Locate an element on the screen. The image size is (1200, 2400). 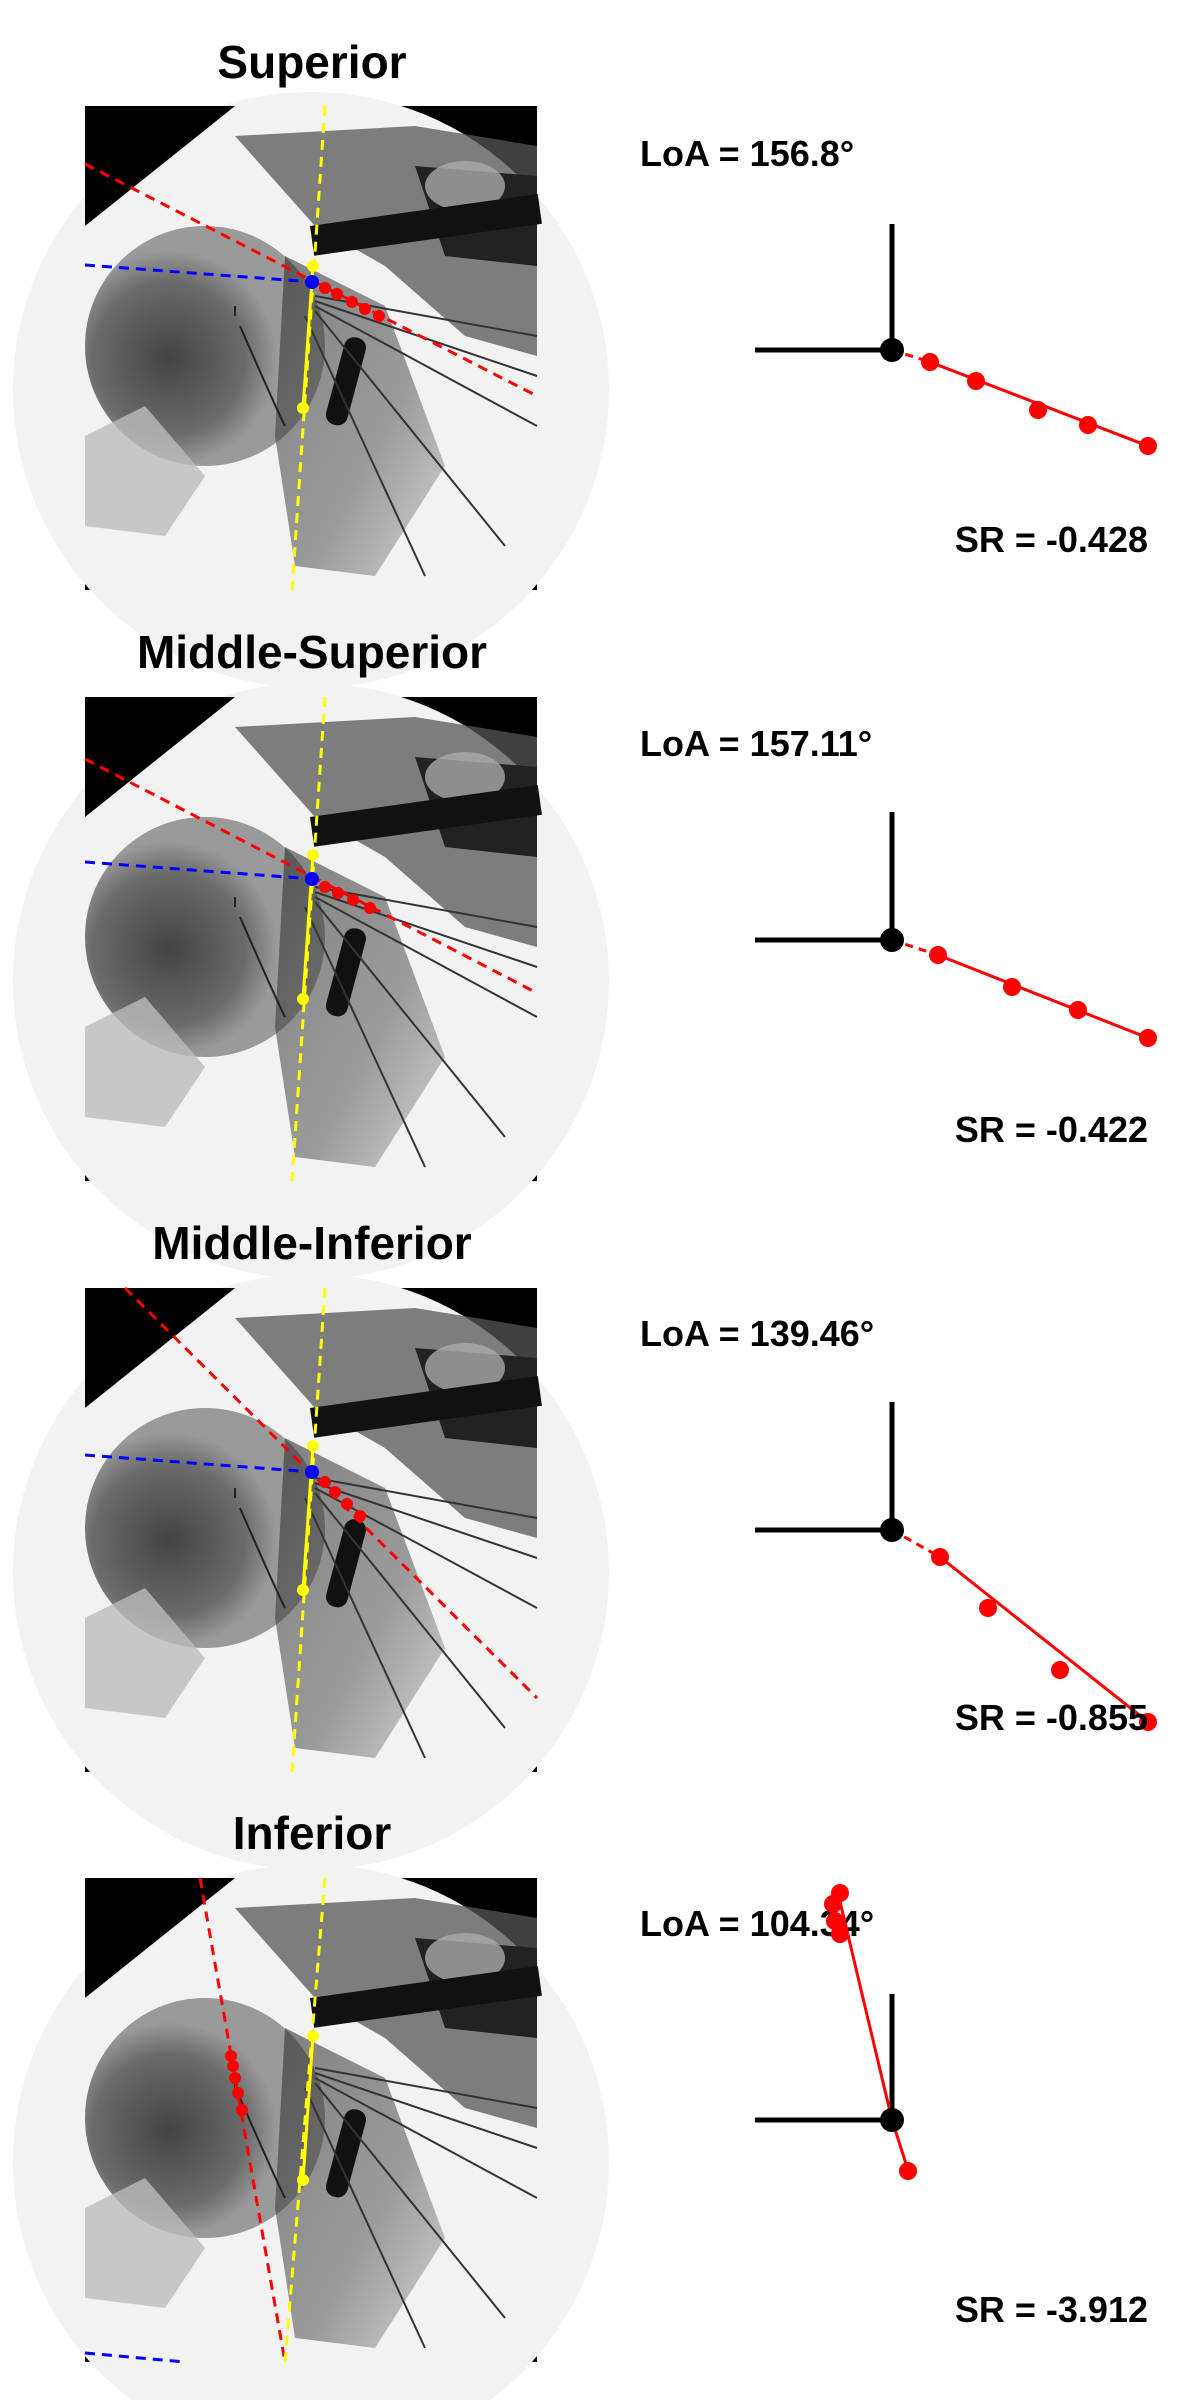
loa-dashed-line is located at coordinates (242, 2120).